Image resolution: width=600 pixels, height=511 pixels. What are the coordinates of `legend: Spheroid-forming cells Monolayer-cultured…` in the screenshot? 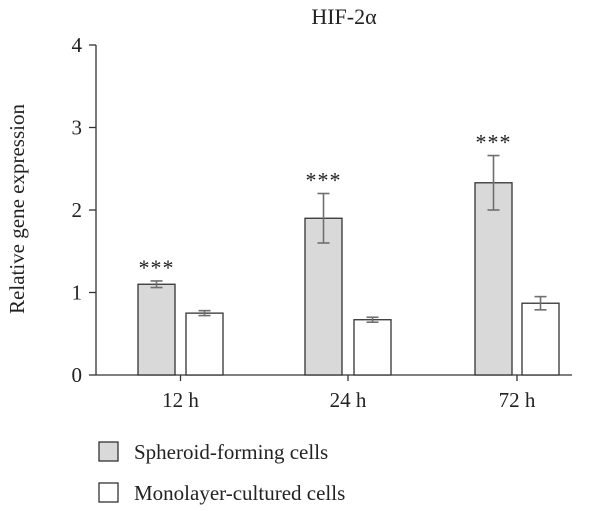 It's located at (221, 472).